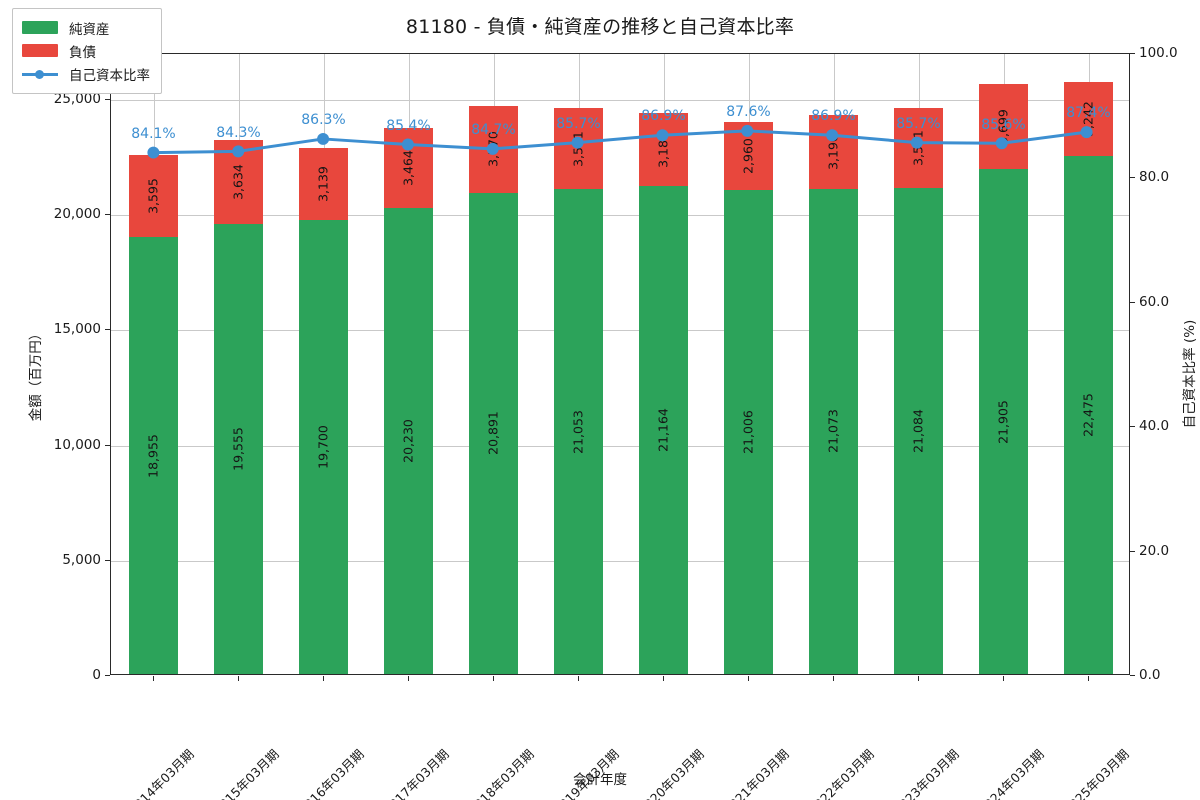  I want to click on bar-group: 21,053 3,501, so click(578, 363).